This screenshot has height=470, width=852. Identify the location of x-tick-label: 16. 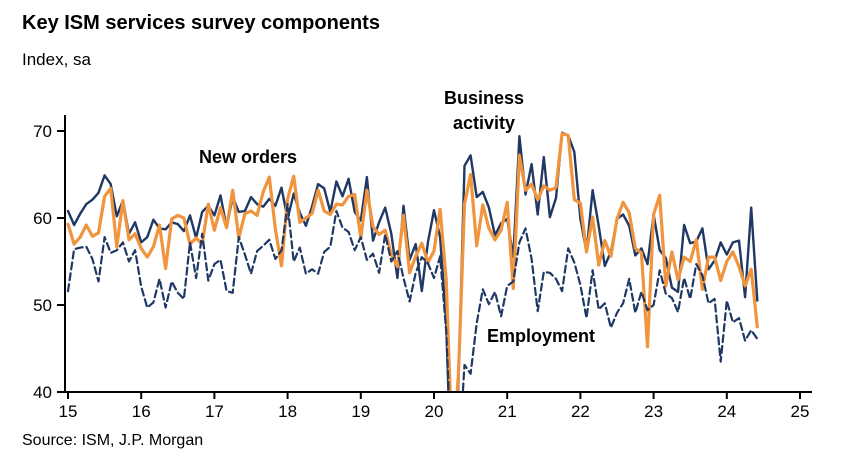
(141, 411).